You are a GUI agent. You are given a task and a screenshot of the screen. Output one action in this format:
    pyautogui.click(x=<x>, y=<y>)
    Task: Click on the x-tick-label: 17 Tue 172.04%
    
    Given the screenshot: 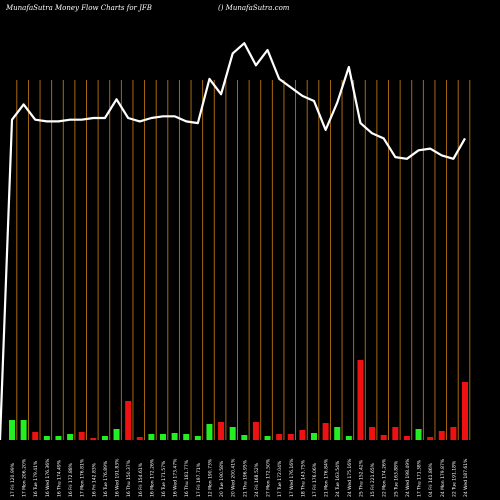 What is the action you would take?
    pyautogui.click(x=280, y=478)
    